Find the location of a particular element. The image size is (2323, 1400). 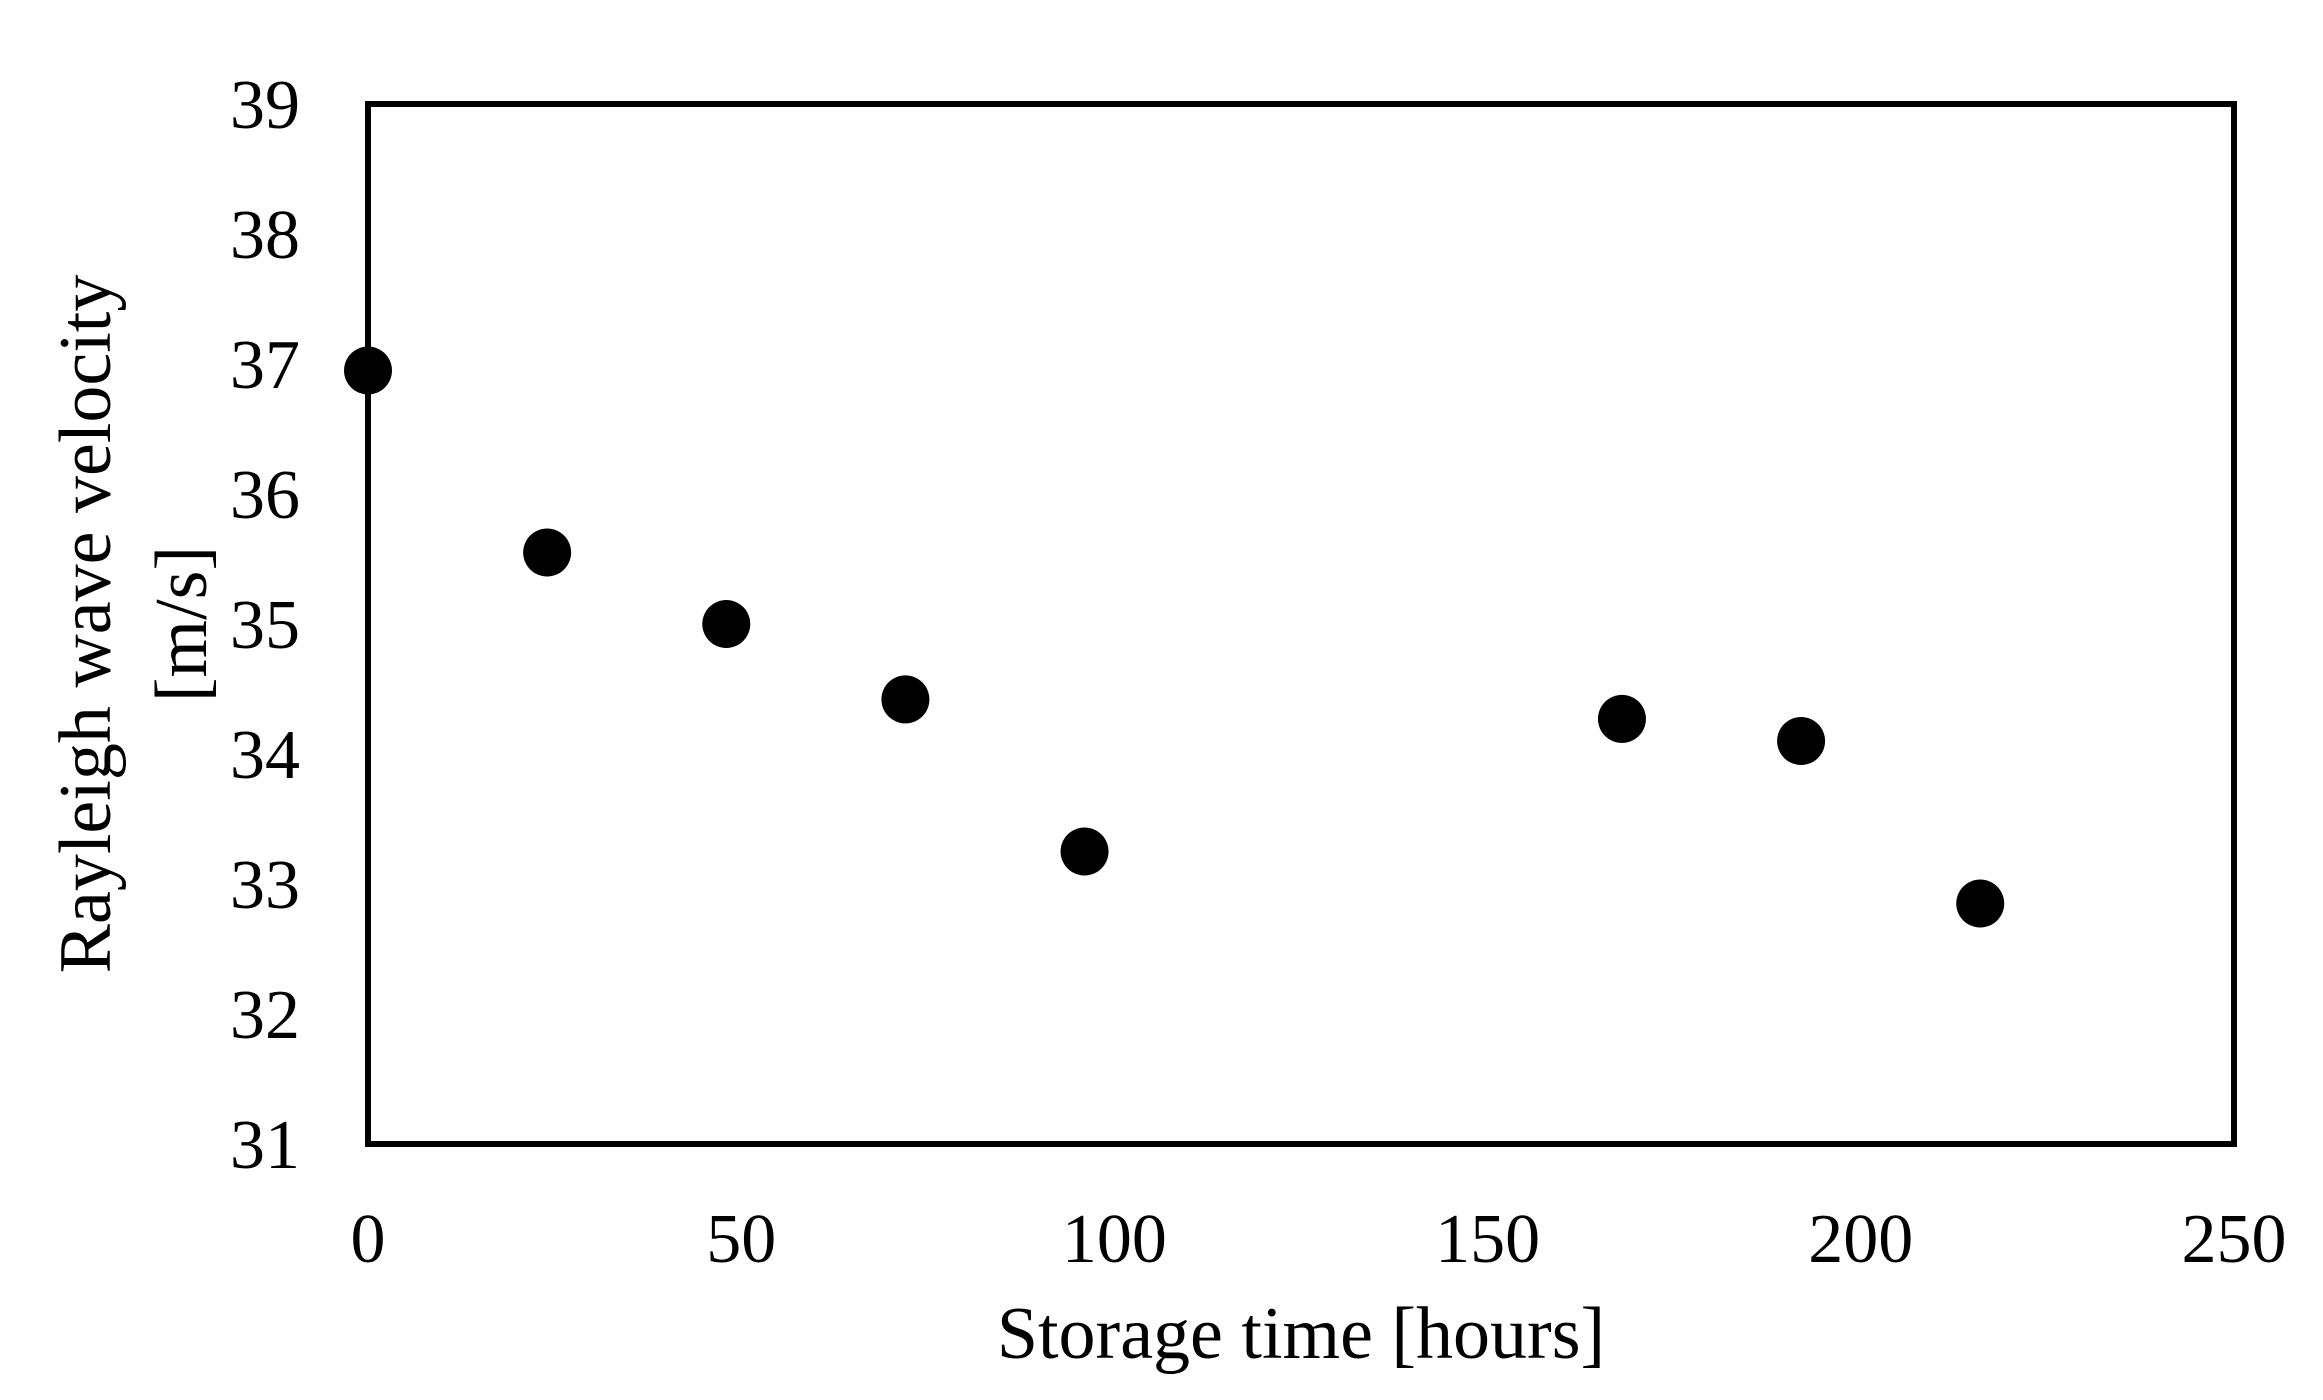

y-tick-label: 34 is located at coordinates (265, 755).